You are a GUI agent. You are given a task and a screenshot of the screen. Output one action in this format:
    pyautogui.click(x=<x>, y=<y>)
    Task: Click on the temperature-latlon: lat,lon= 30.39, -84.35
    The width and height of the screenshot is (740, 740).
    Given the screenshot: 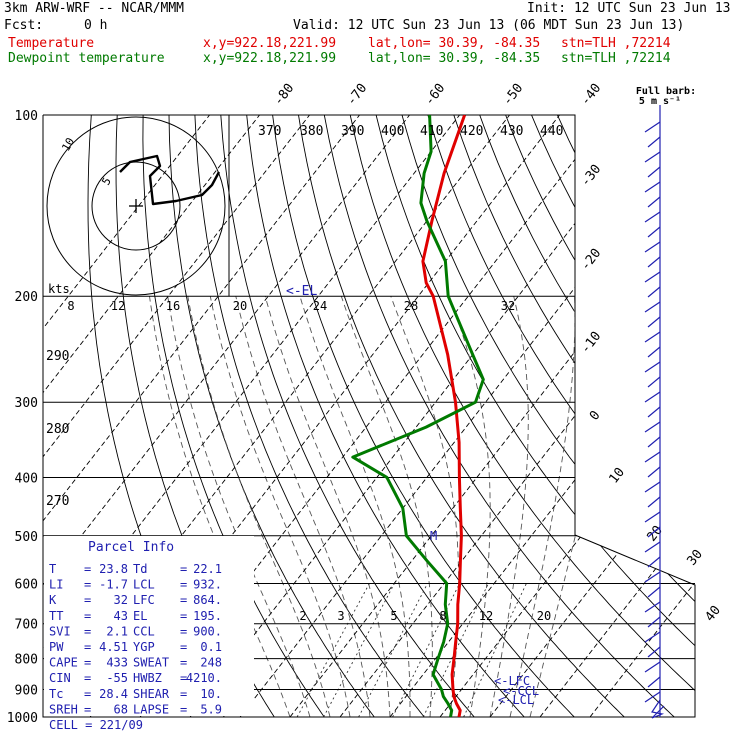 What is the action you would take?
    pyautogui.click(x=454, y=43)
    